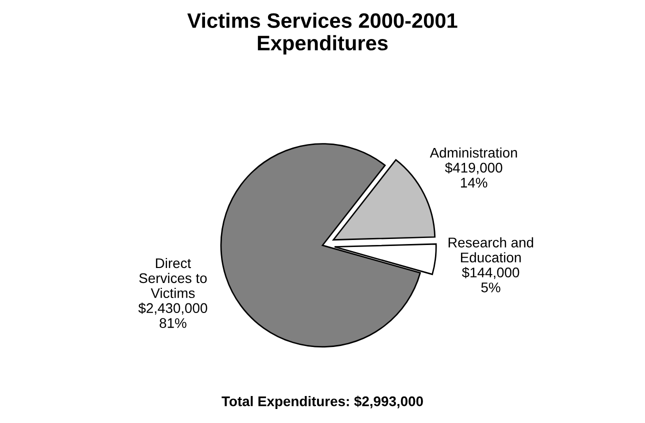  What do you see at coordinates (491, 279) in the screenshot?
I see `data-label: $144,000 5%` at bounding box center [491, 279].